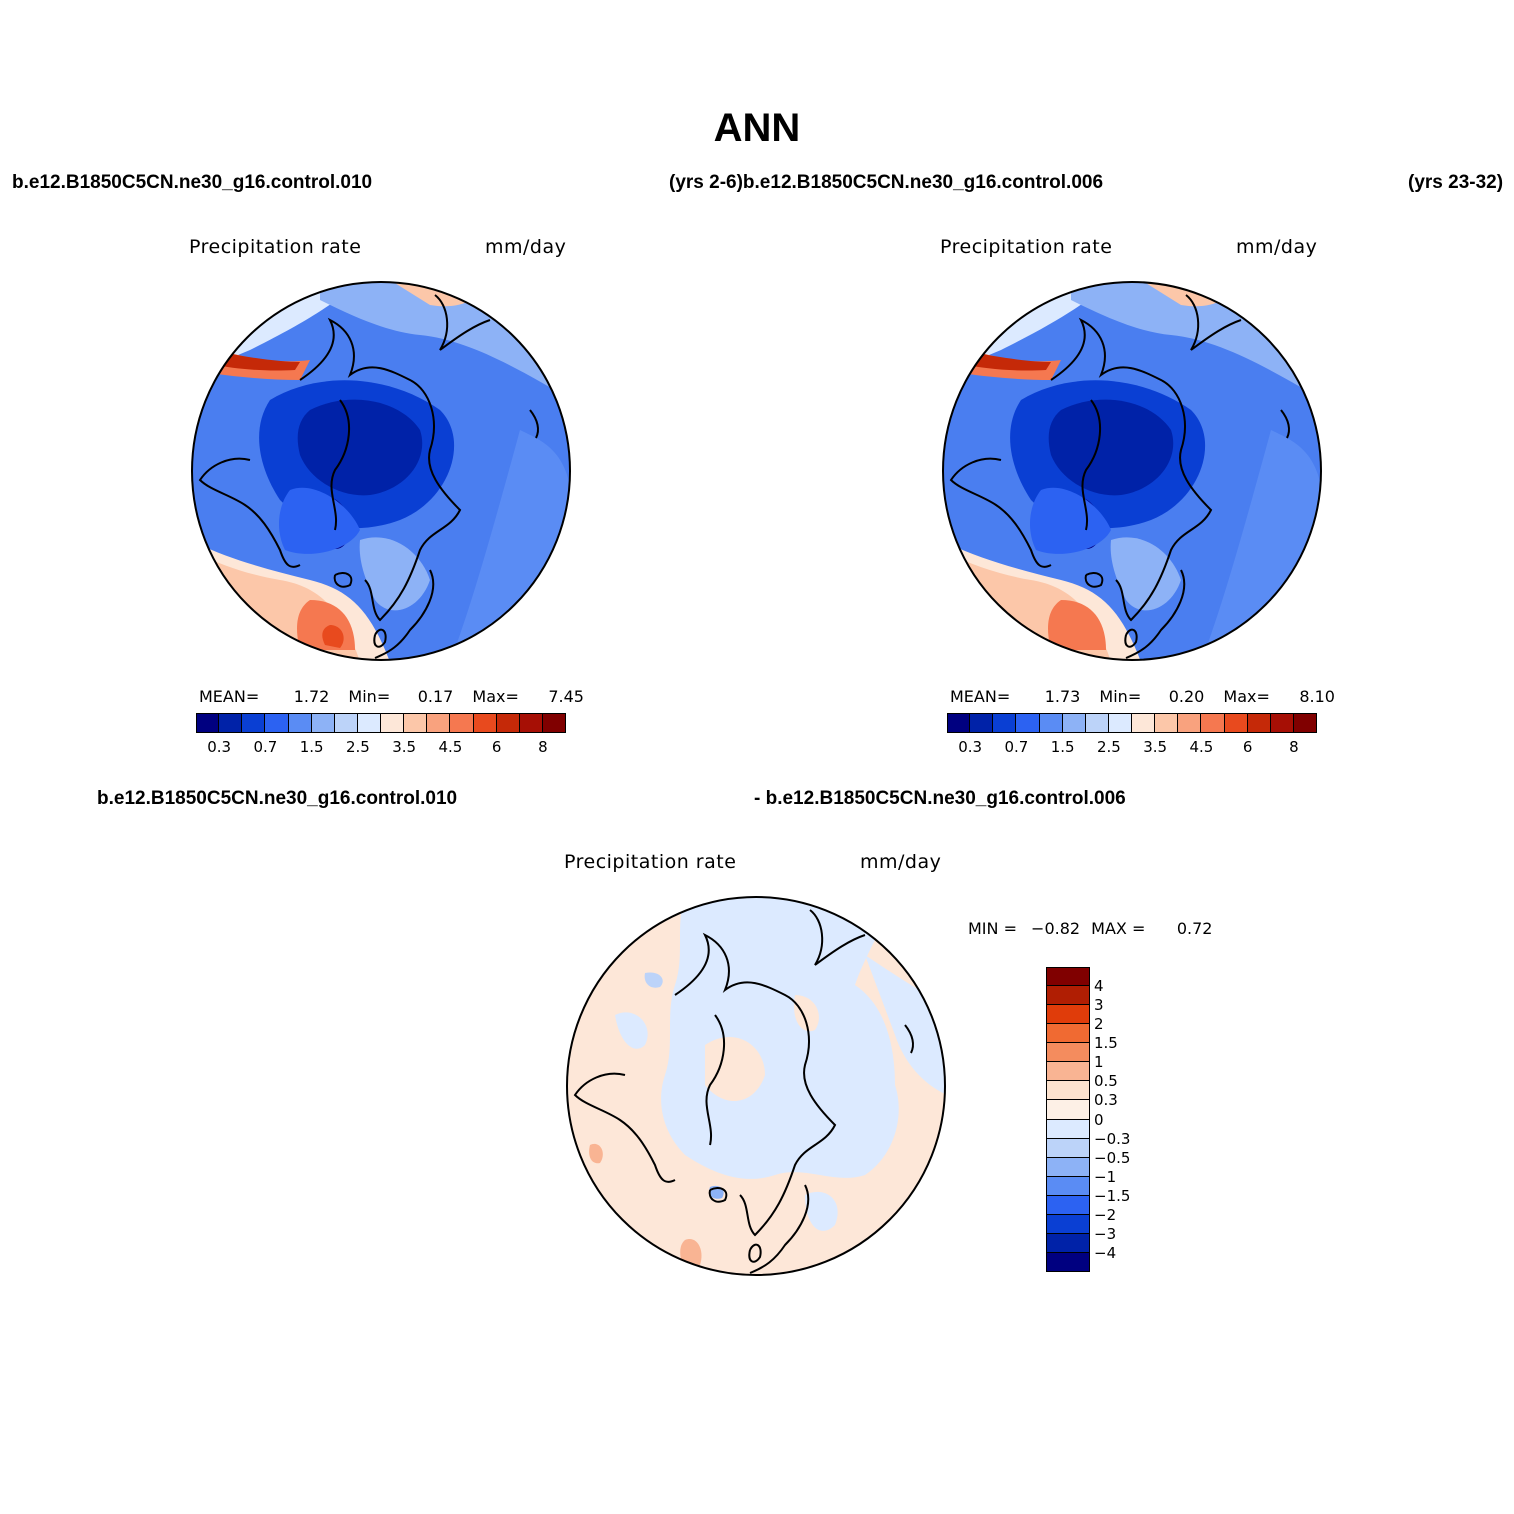 The image size is (1514, 1514). I want to click on case-label-top-right: (yrs 23-32), so click(1456, 182).